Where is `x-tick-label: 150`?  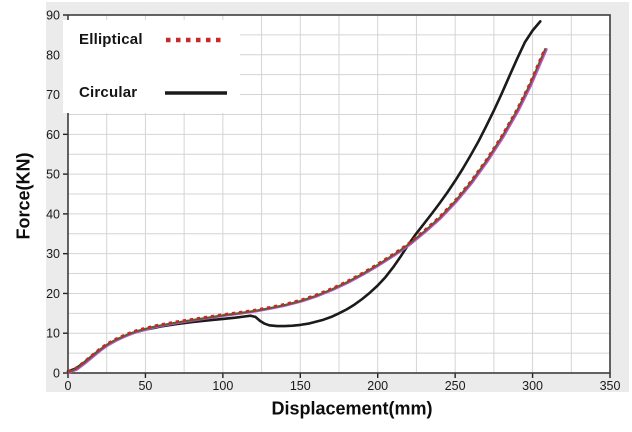
x-tick-label: 150 is located at coordinates (300, 386).